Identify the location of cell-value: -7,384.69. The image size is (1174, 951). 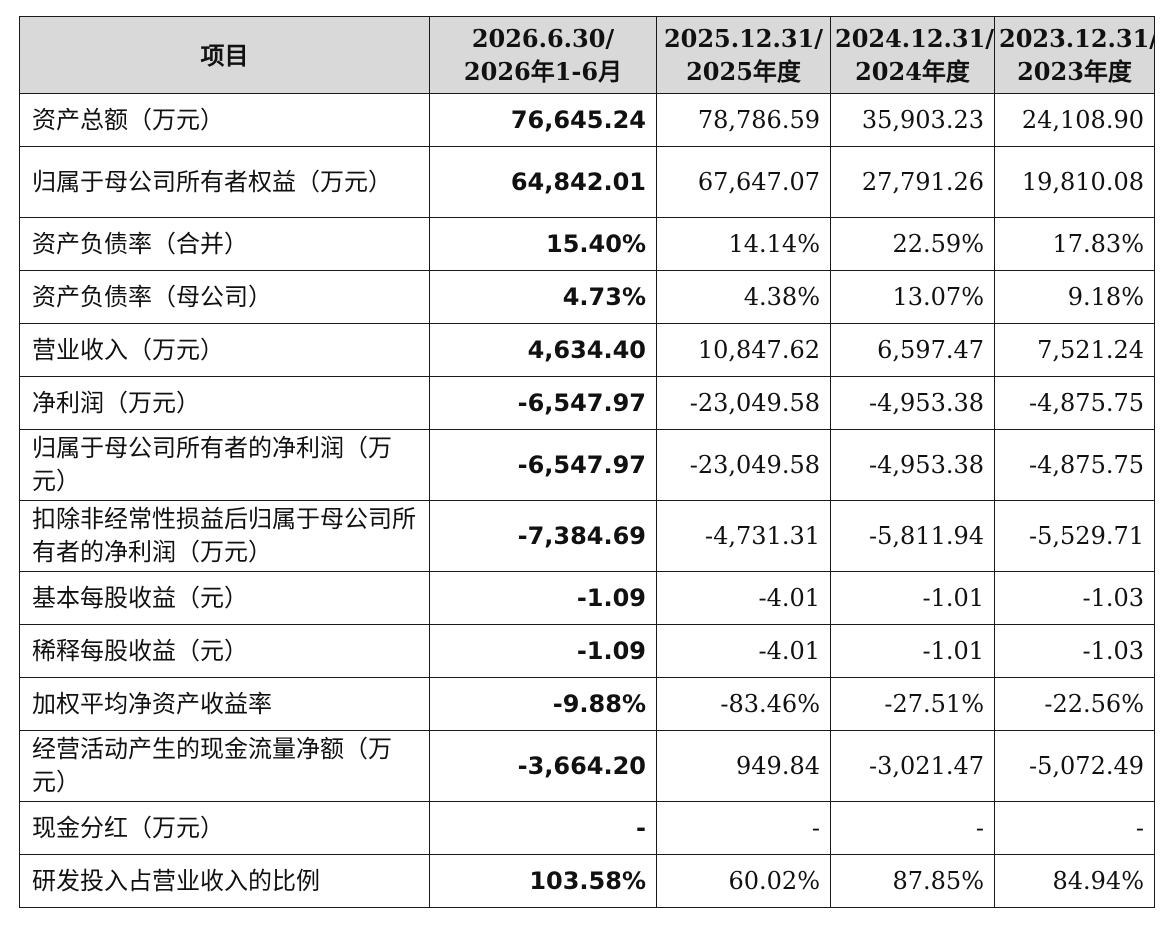
(543, 536).